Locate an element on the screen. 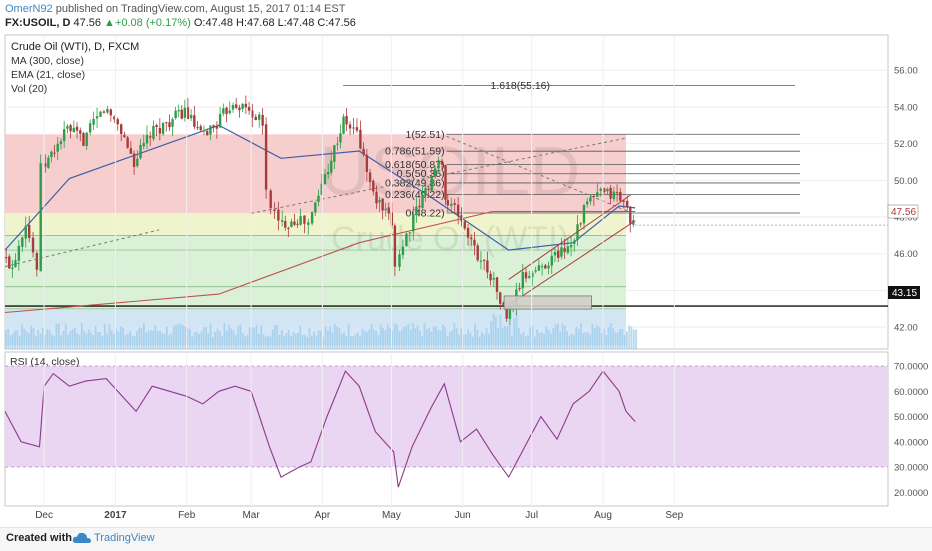 This screenshot has height=551, width=932. author-link: OmerN92 is located at coordinates (29, 9).